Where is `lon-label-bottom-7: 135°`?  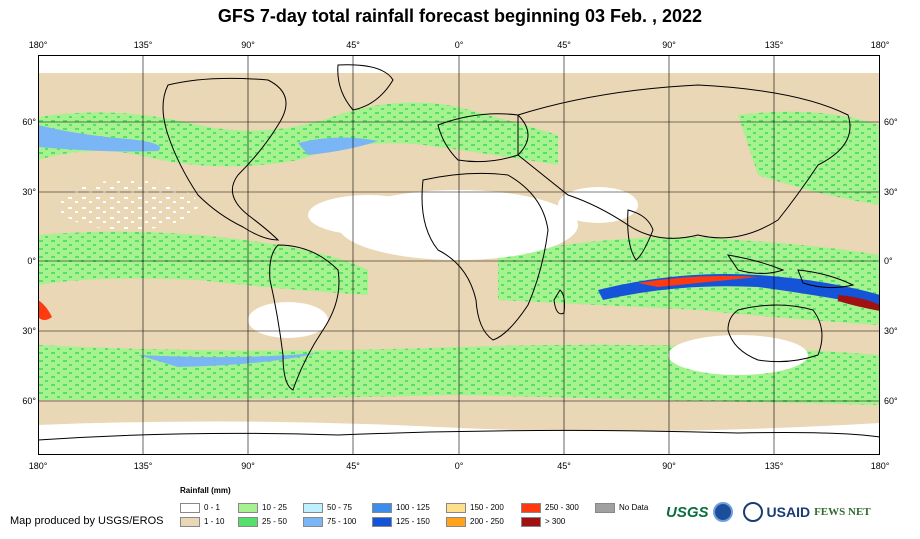 lon-label-bottom-7: 135° is located at coordinates (774, 466).